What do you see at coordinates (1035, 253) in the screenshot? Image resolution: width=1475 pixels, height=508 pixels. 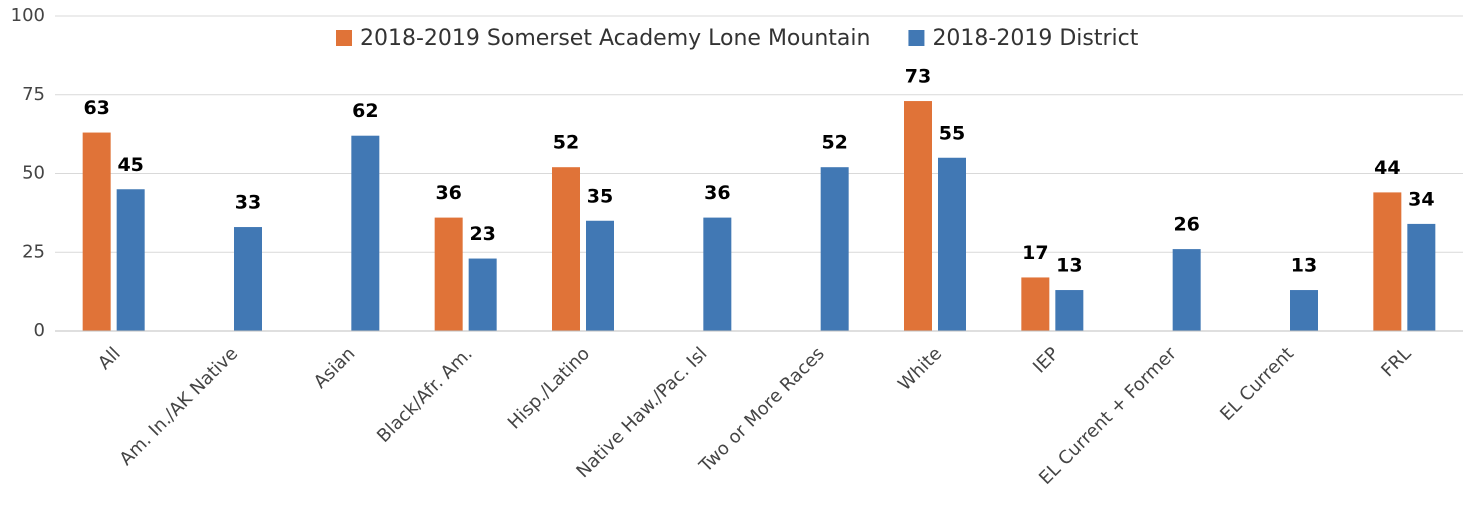 I see `value-label: 17` at bounding box center [1035, 253].